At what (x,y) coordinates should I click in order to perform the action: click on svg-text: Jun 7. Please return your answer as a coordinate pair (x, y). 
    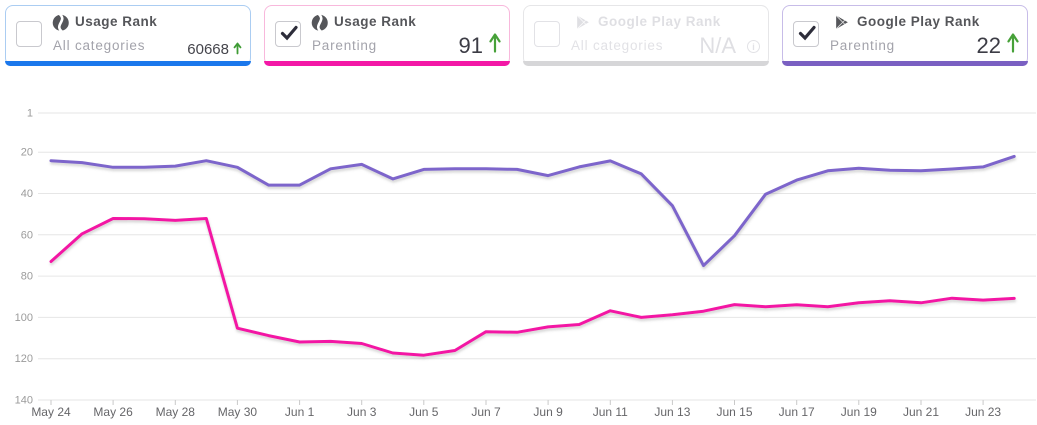
    Looking at the image, I should click on (486, 412).